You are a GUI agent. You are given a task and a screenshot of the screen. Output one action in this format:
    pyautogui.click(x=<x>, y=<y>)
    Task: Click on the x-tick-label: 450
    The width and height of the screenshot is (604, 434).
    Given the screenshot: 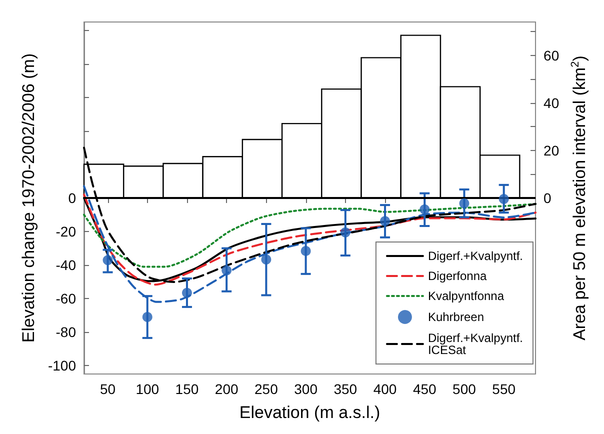 What is the action you would take?
    pyautogui.click(x=424, y=389)
    